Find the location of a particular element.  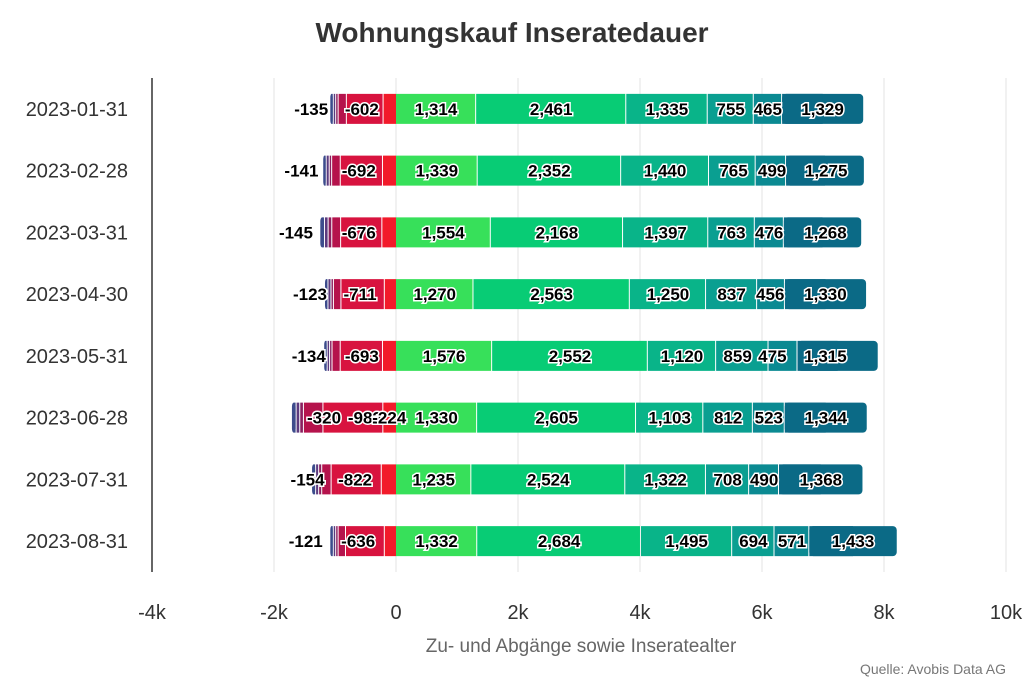

x-tick-label: 4k is located at coordinates (640, 613).